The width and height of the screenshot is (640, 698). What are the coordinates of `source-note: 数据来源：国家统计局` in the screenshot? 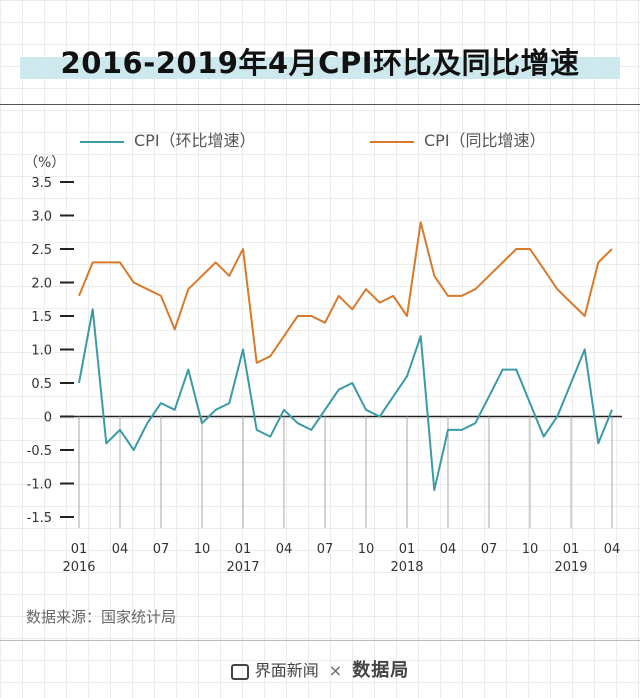 It's located at (101, 617).